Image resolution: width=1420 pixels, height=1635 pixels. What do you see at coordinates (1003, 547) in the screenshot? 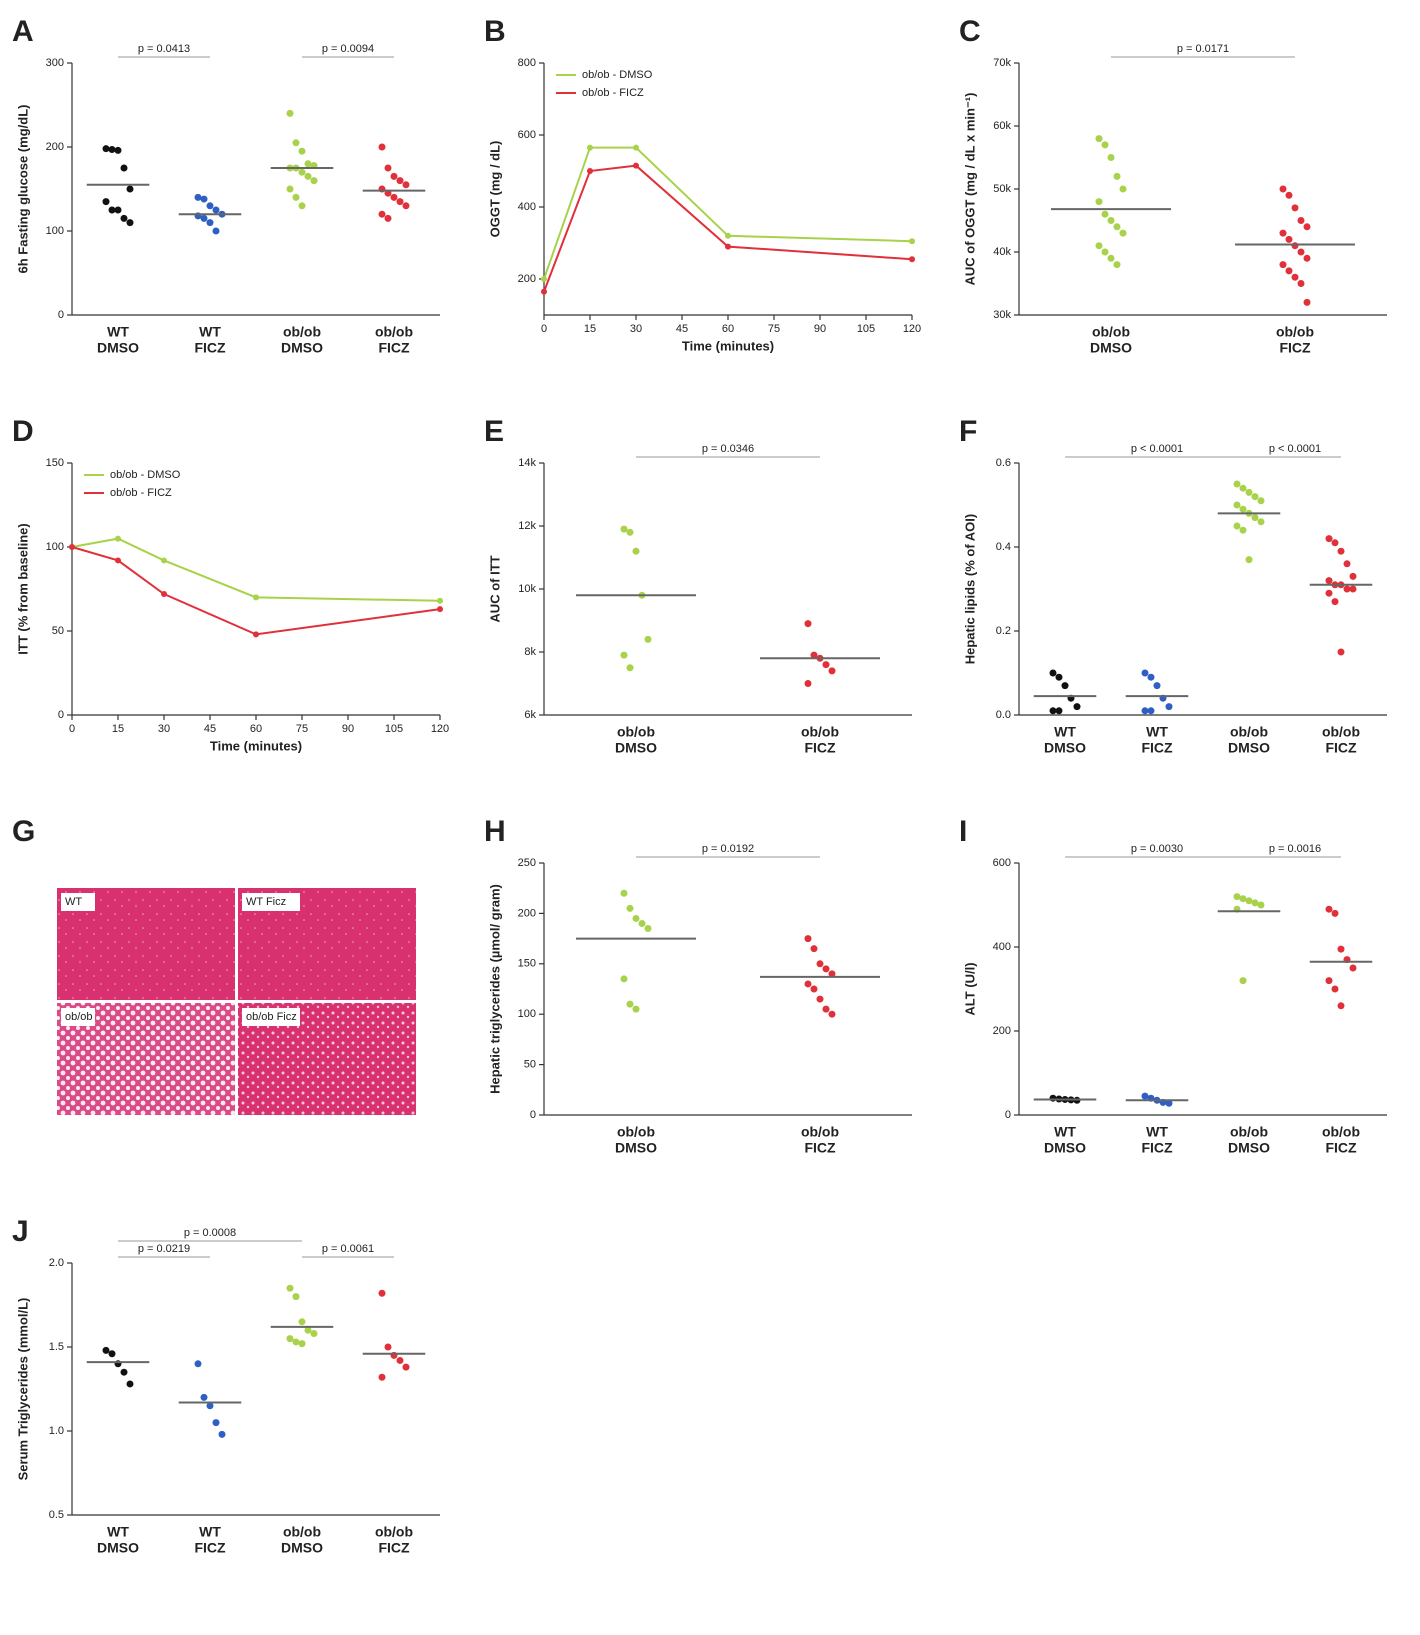
I see `y-tick-label: 0.4` at bounding box center [1003, 547].